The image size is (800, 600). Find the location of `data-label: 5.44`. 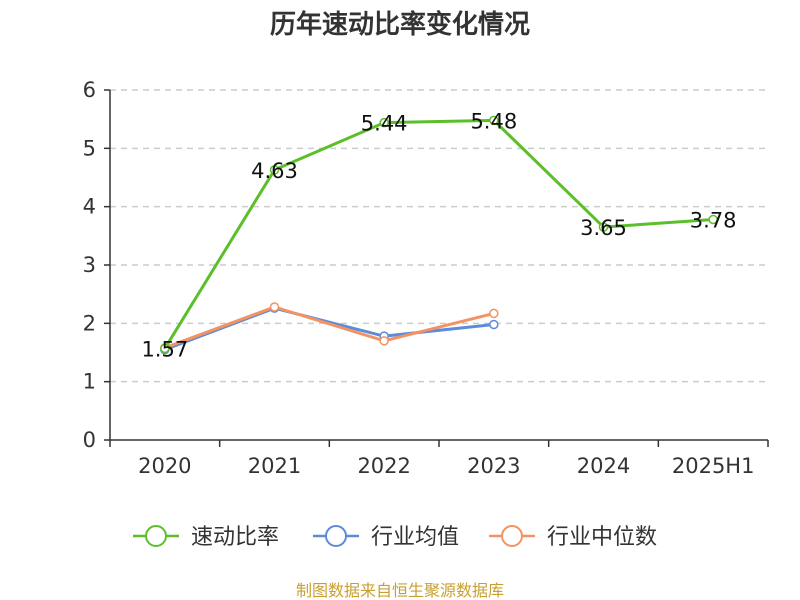

data-label: 5.44 is located at coordinates (384, 124).